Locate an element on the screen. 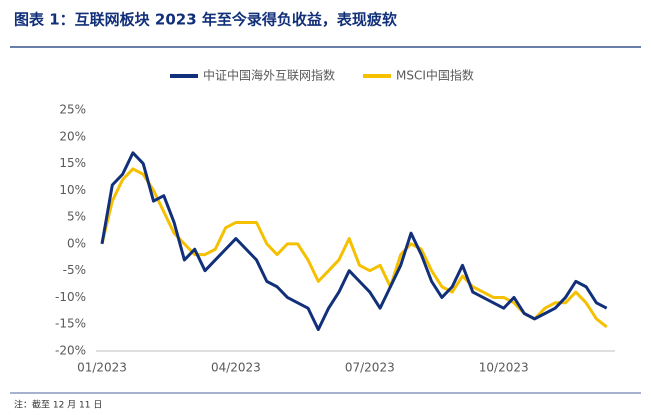 This screenshot has width=651, height=415. y-tick-label: -15% is located at coordinates (70, 324).